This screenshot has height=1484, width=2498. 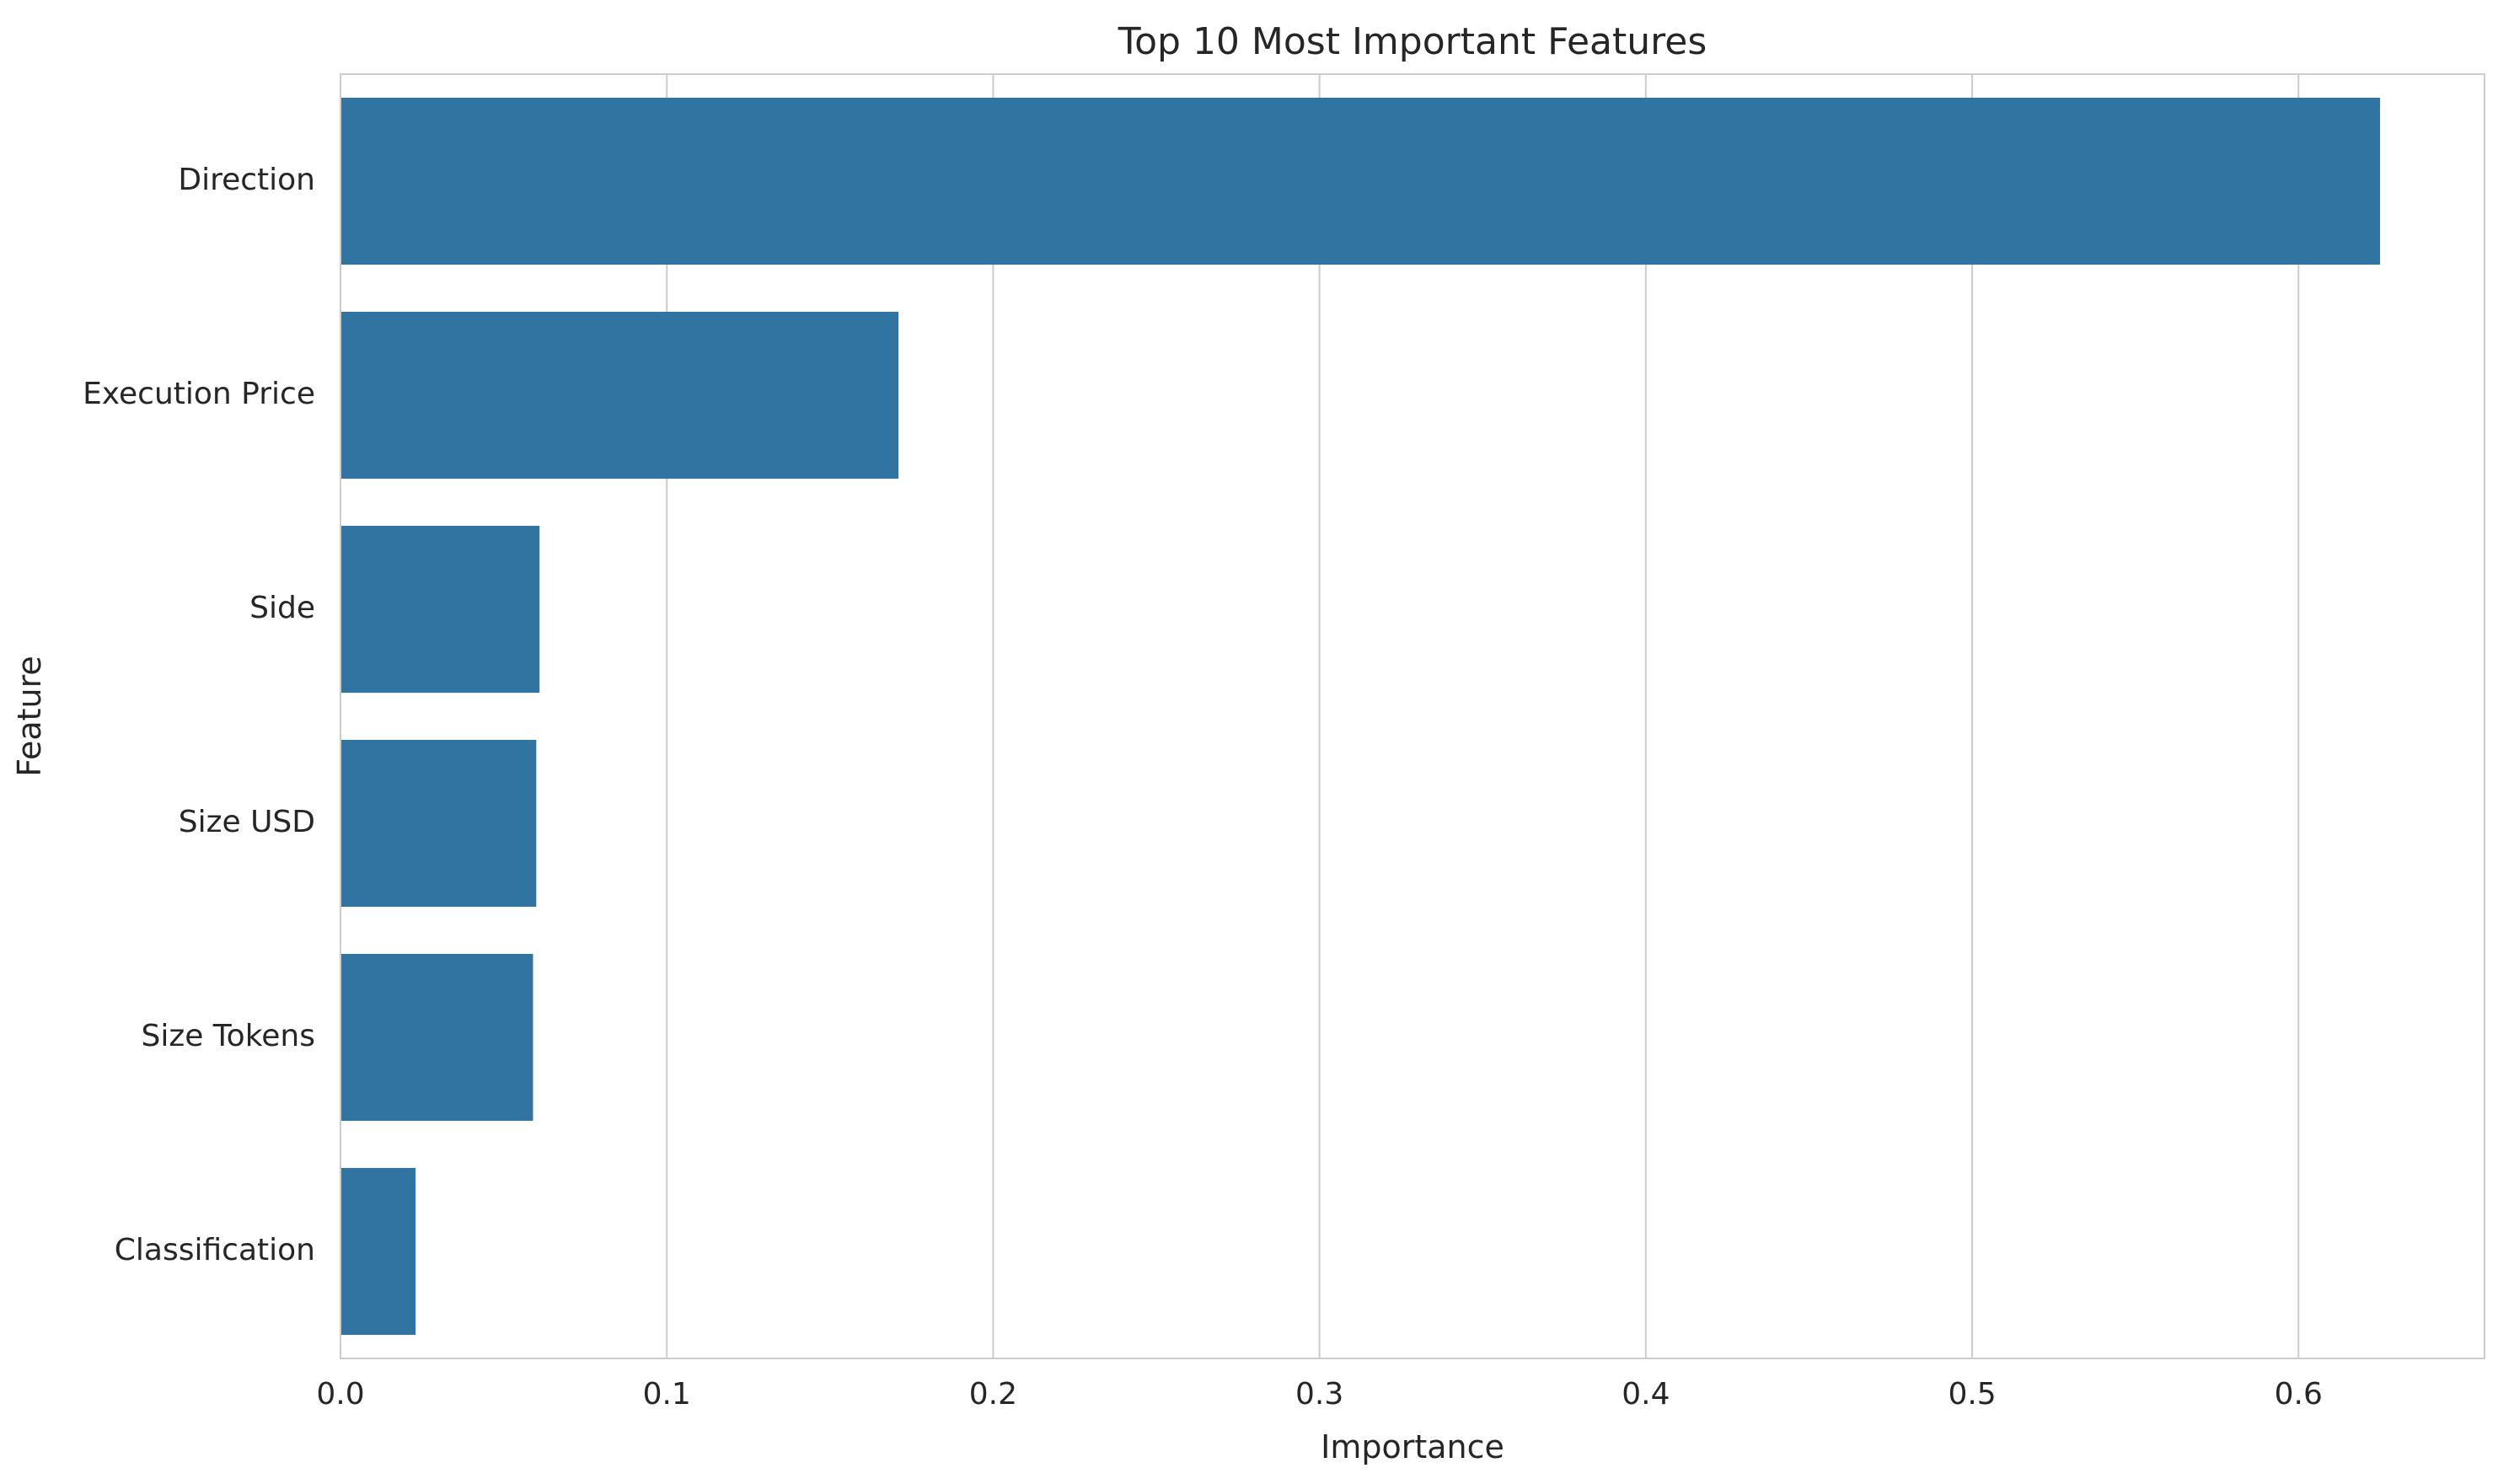 What do you see at coordinates (247, 822) in the screenshot?
I see `y-tick-label: Size USD` at bounding box center [247, 822].